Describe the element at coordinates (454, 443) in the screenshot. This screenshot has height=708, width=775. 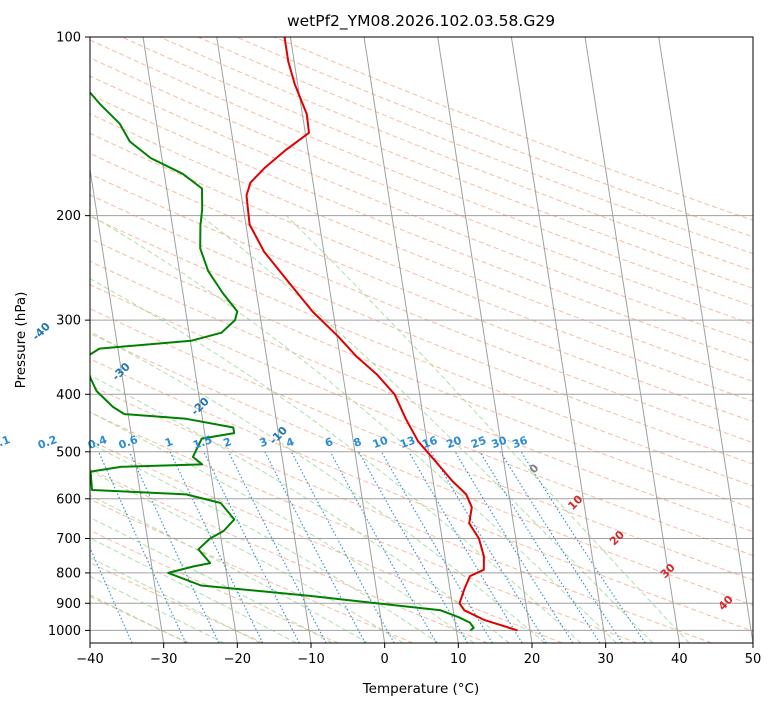
I see `mixing-ratio-label: 20` at that location.